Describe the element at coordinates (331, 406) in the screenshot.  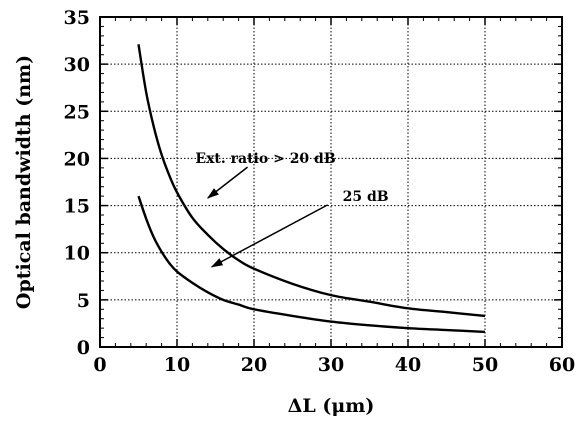
I see `x-axis-label: ΔL (μm)` at that location.